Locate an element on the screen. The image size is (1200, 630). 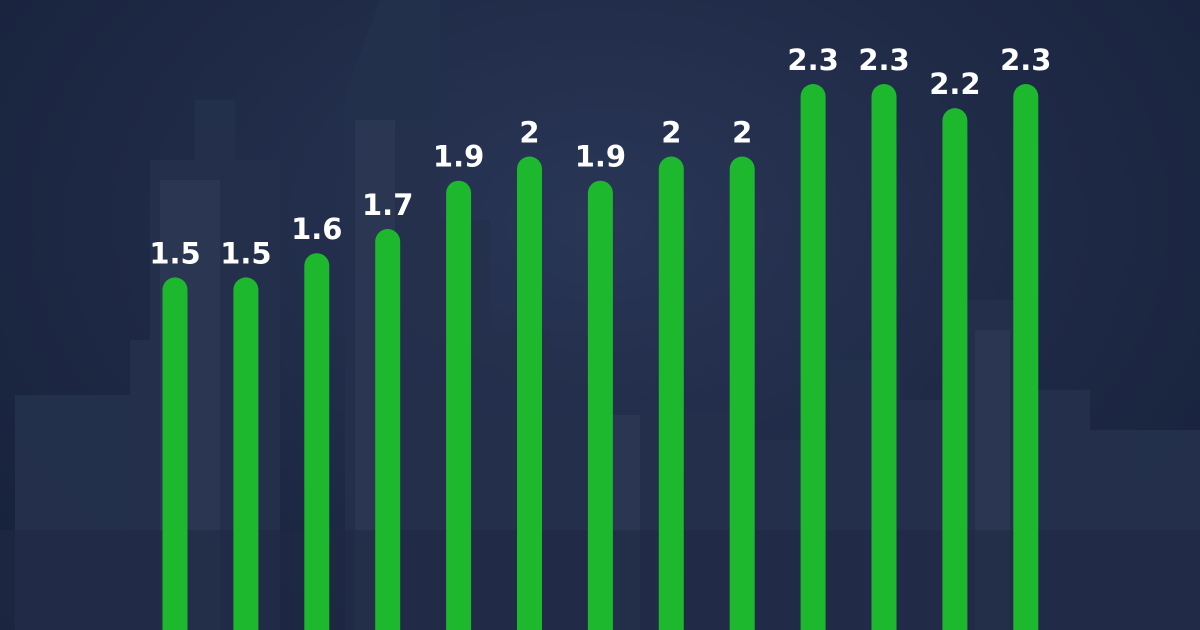
bar-value-label-9: 2 is located at coordinates (742, 133).